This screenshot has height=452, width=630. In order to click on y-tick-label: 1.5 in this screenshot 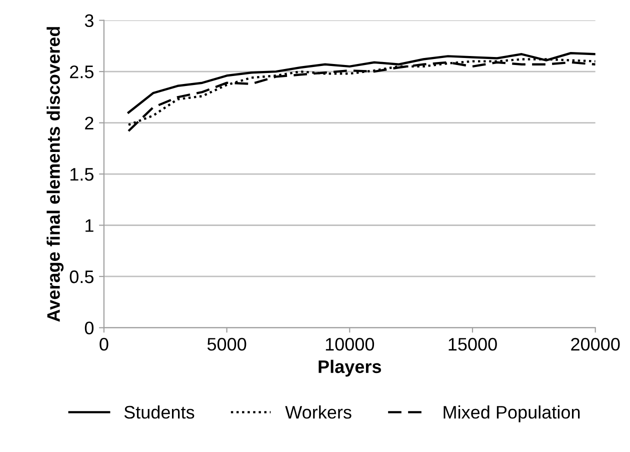, I will do `click(82, 174)`.